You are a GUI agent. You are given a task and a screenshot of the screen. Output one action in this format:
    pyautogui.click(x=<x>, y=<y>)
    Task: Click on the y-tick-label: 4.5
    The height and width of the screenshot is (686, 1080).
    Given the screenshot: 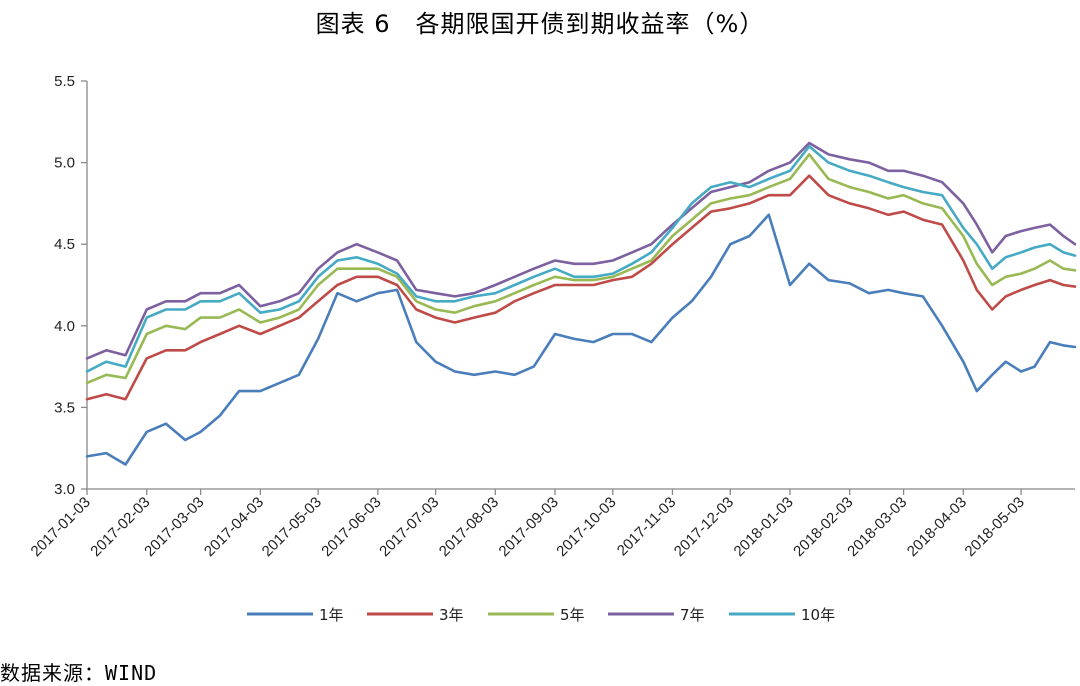 What is the action you would take?
    pyautogui.click(x=64, y=244)
    